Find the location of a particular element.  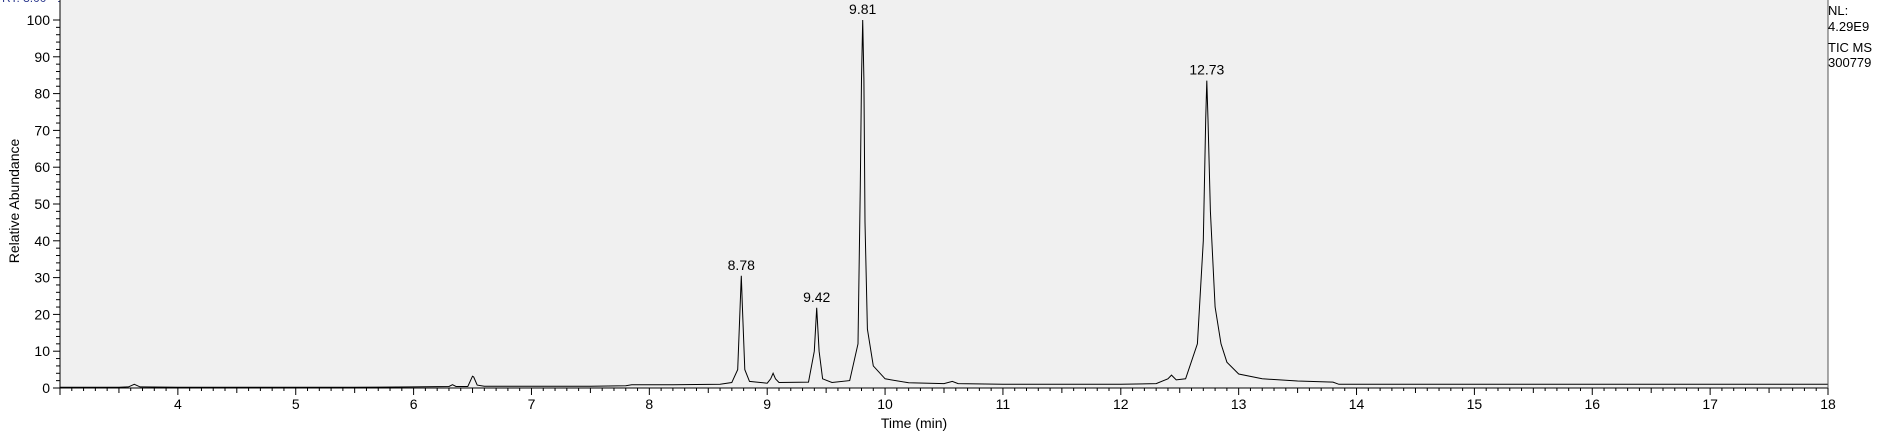

y-tick-label: 70 is located at coordinates (42, 130).